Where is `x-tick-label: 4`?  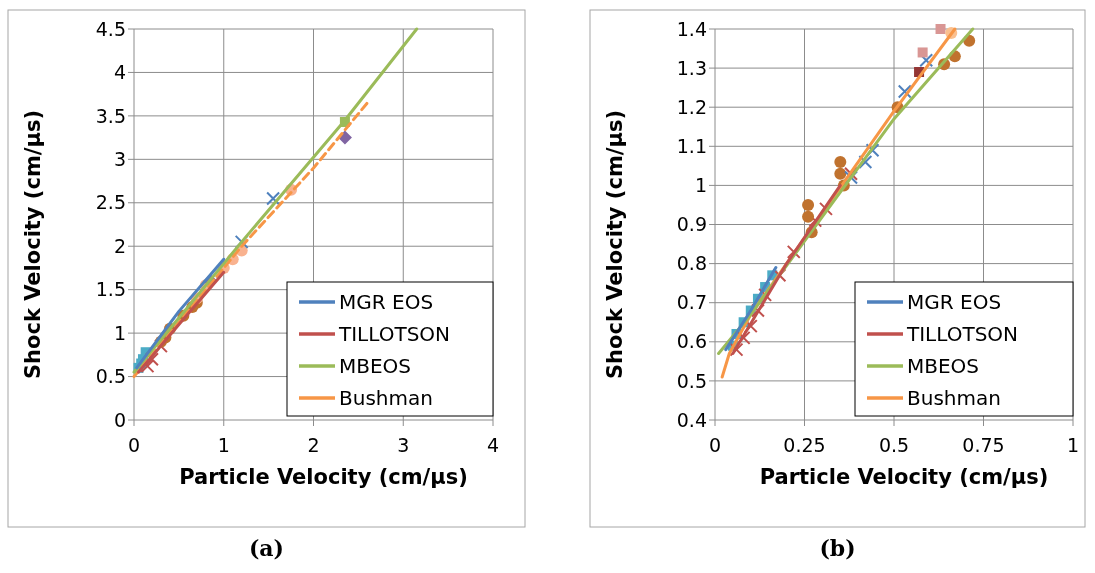
x-tick-label: 4 is located at coordinates (493, 445).